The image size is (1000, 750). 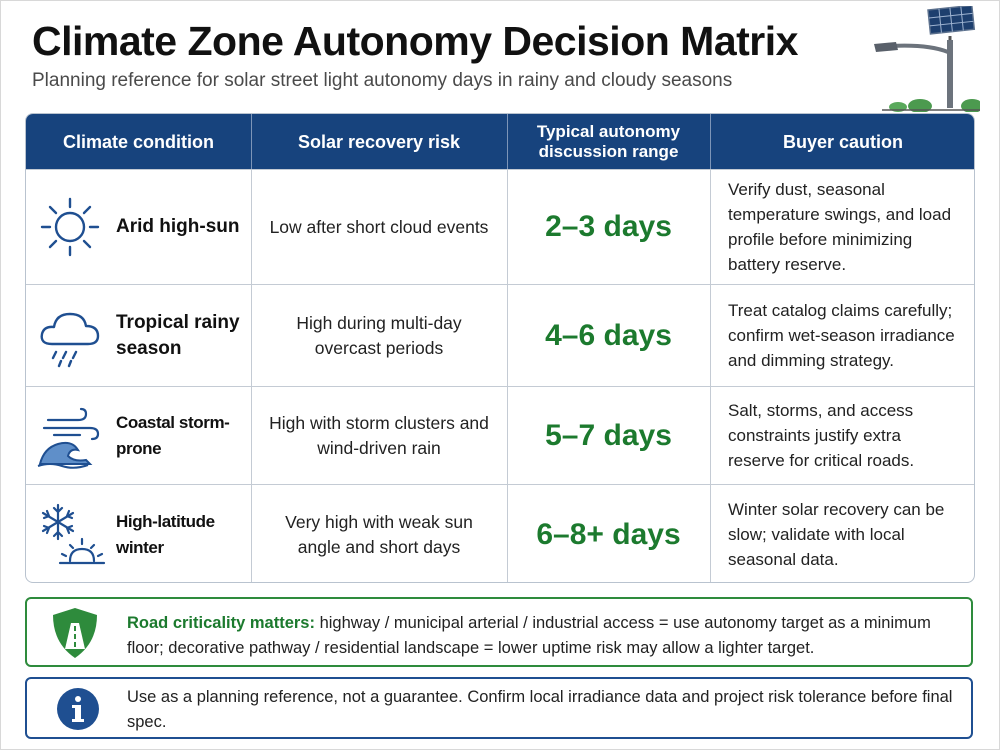 I want to click on header-solar-recovery-risk: Solar recovery risk, so click(x=379, y=141).